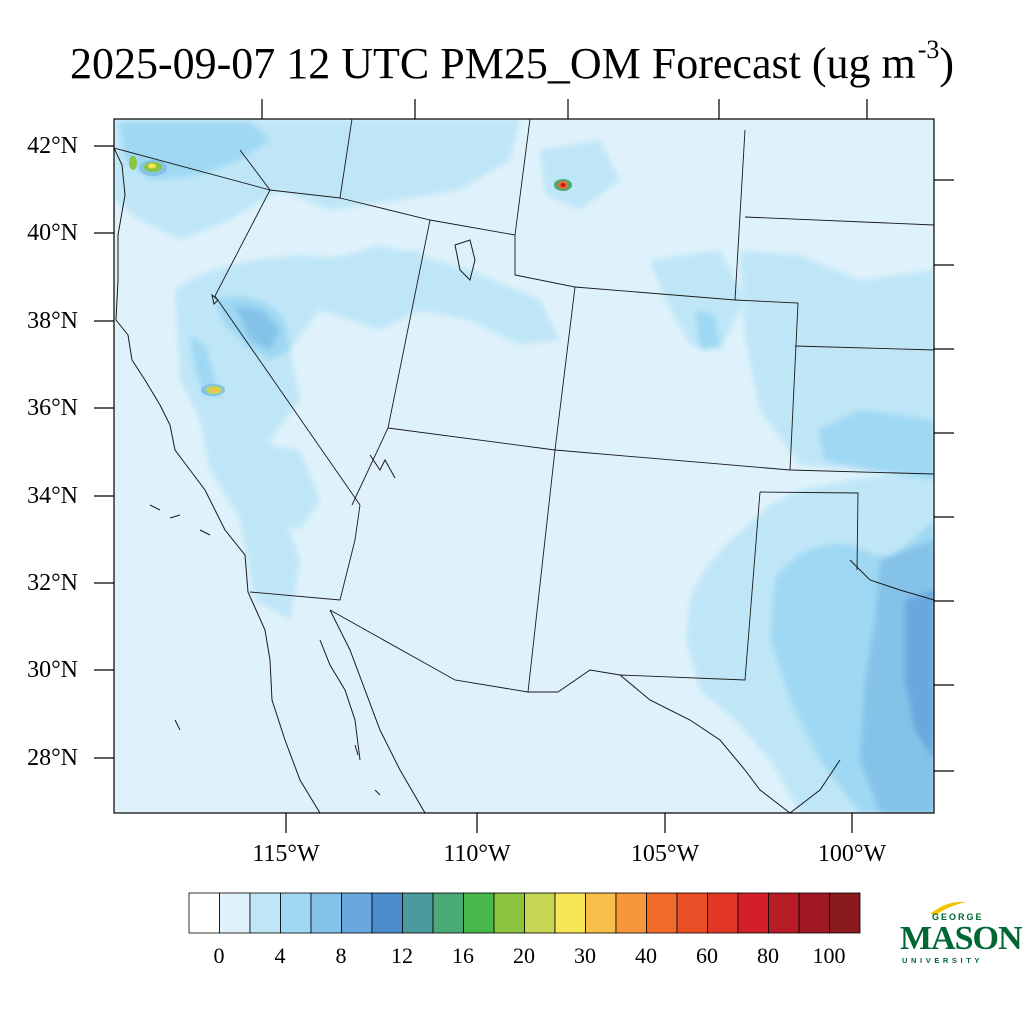 The image size is (1024, 1024). Describe the element at coordinates (768, 955) in the screenshot. I see `colorbar-label: 80` at that location.